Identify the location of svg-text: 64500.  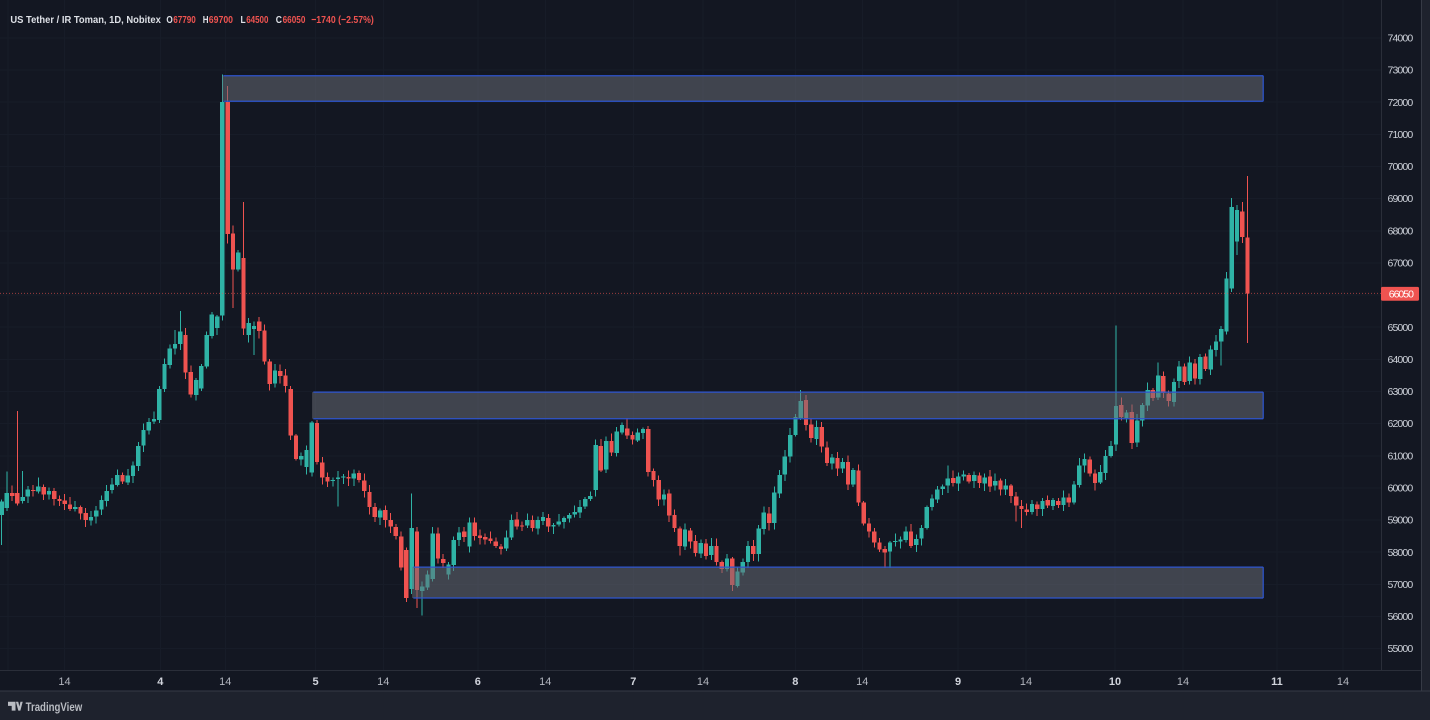
(257, 20).